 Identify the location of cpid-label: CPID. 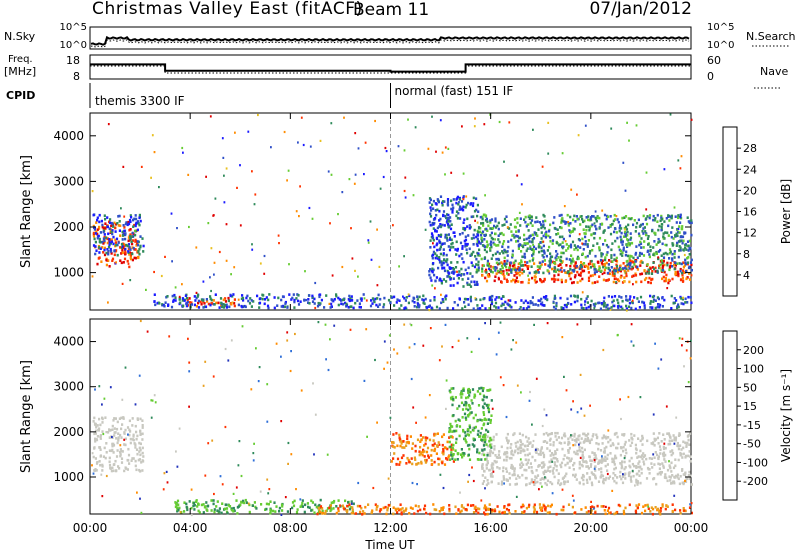
(20, 95).